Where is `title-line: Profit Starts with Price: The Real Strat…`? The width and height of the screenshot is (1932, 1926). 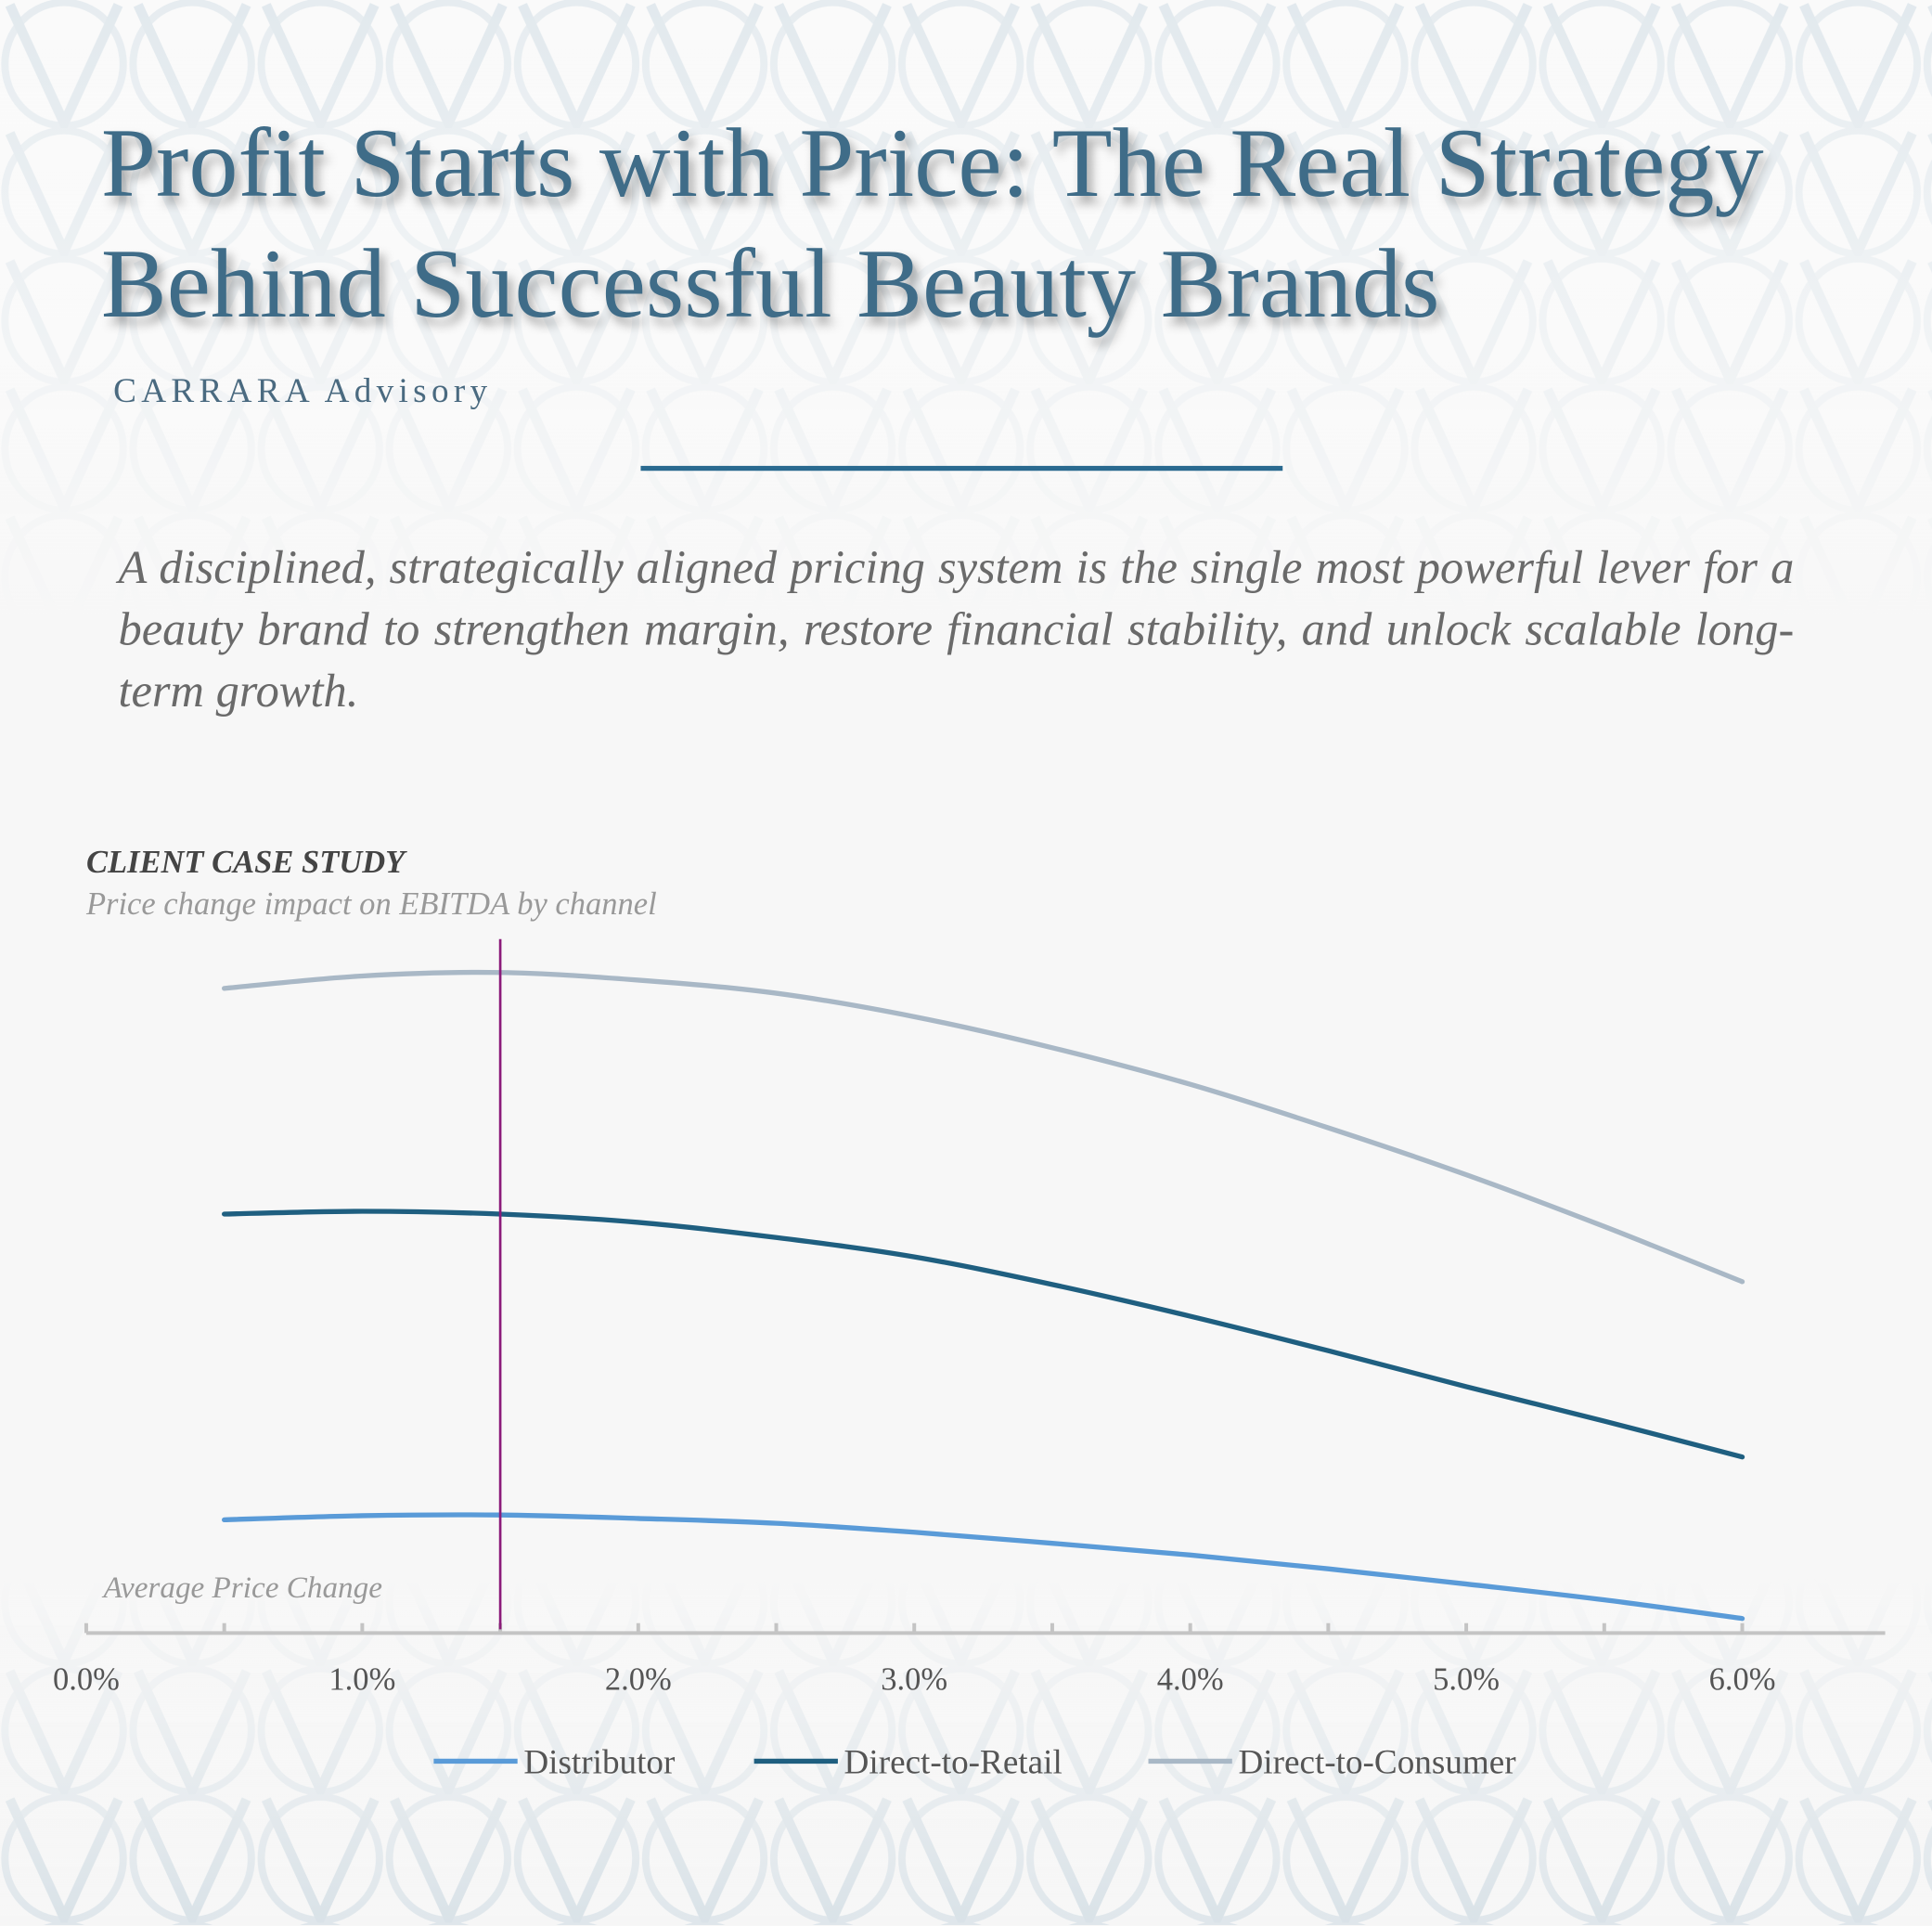 title-line: Profit Starts with Price: The Real Strat… is located at coordinates (932, 164).